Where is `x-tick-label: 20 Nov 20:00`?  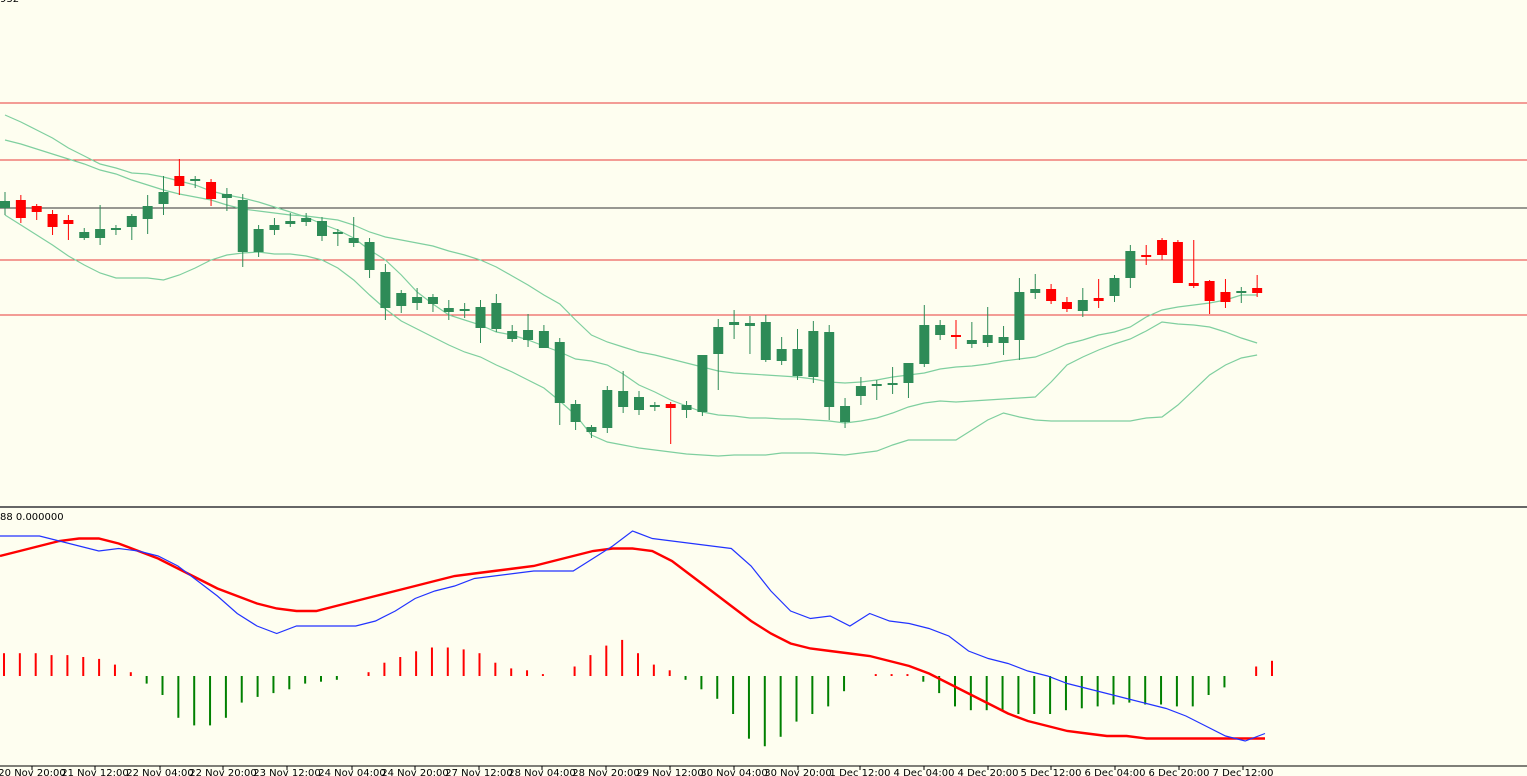
x-tick-label: 20 Nov 20:00 is located at coordinates (33, 772).